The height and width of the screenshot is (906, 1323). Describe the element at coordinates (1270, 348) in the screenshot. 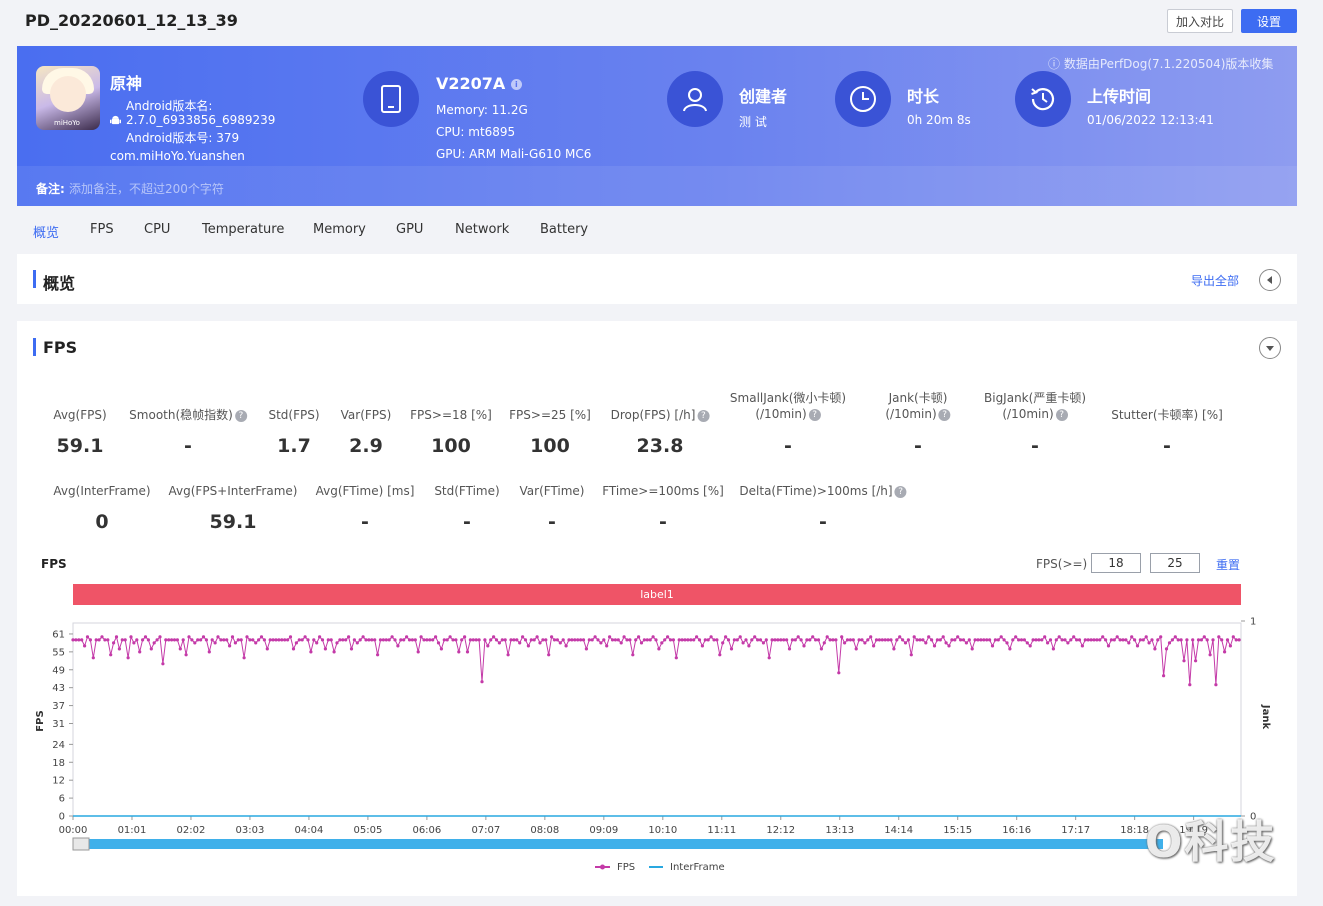

I see `collapse-down-icon` at that location.